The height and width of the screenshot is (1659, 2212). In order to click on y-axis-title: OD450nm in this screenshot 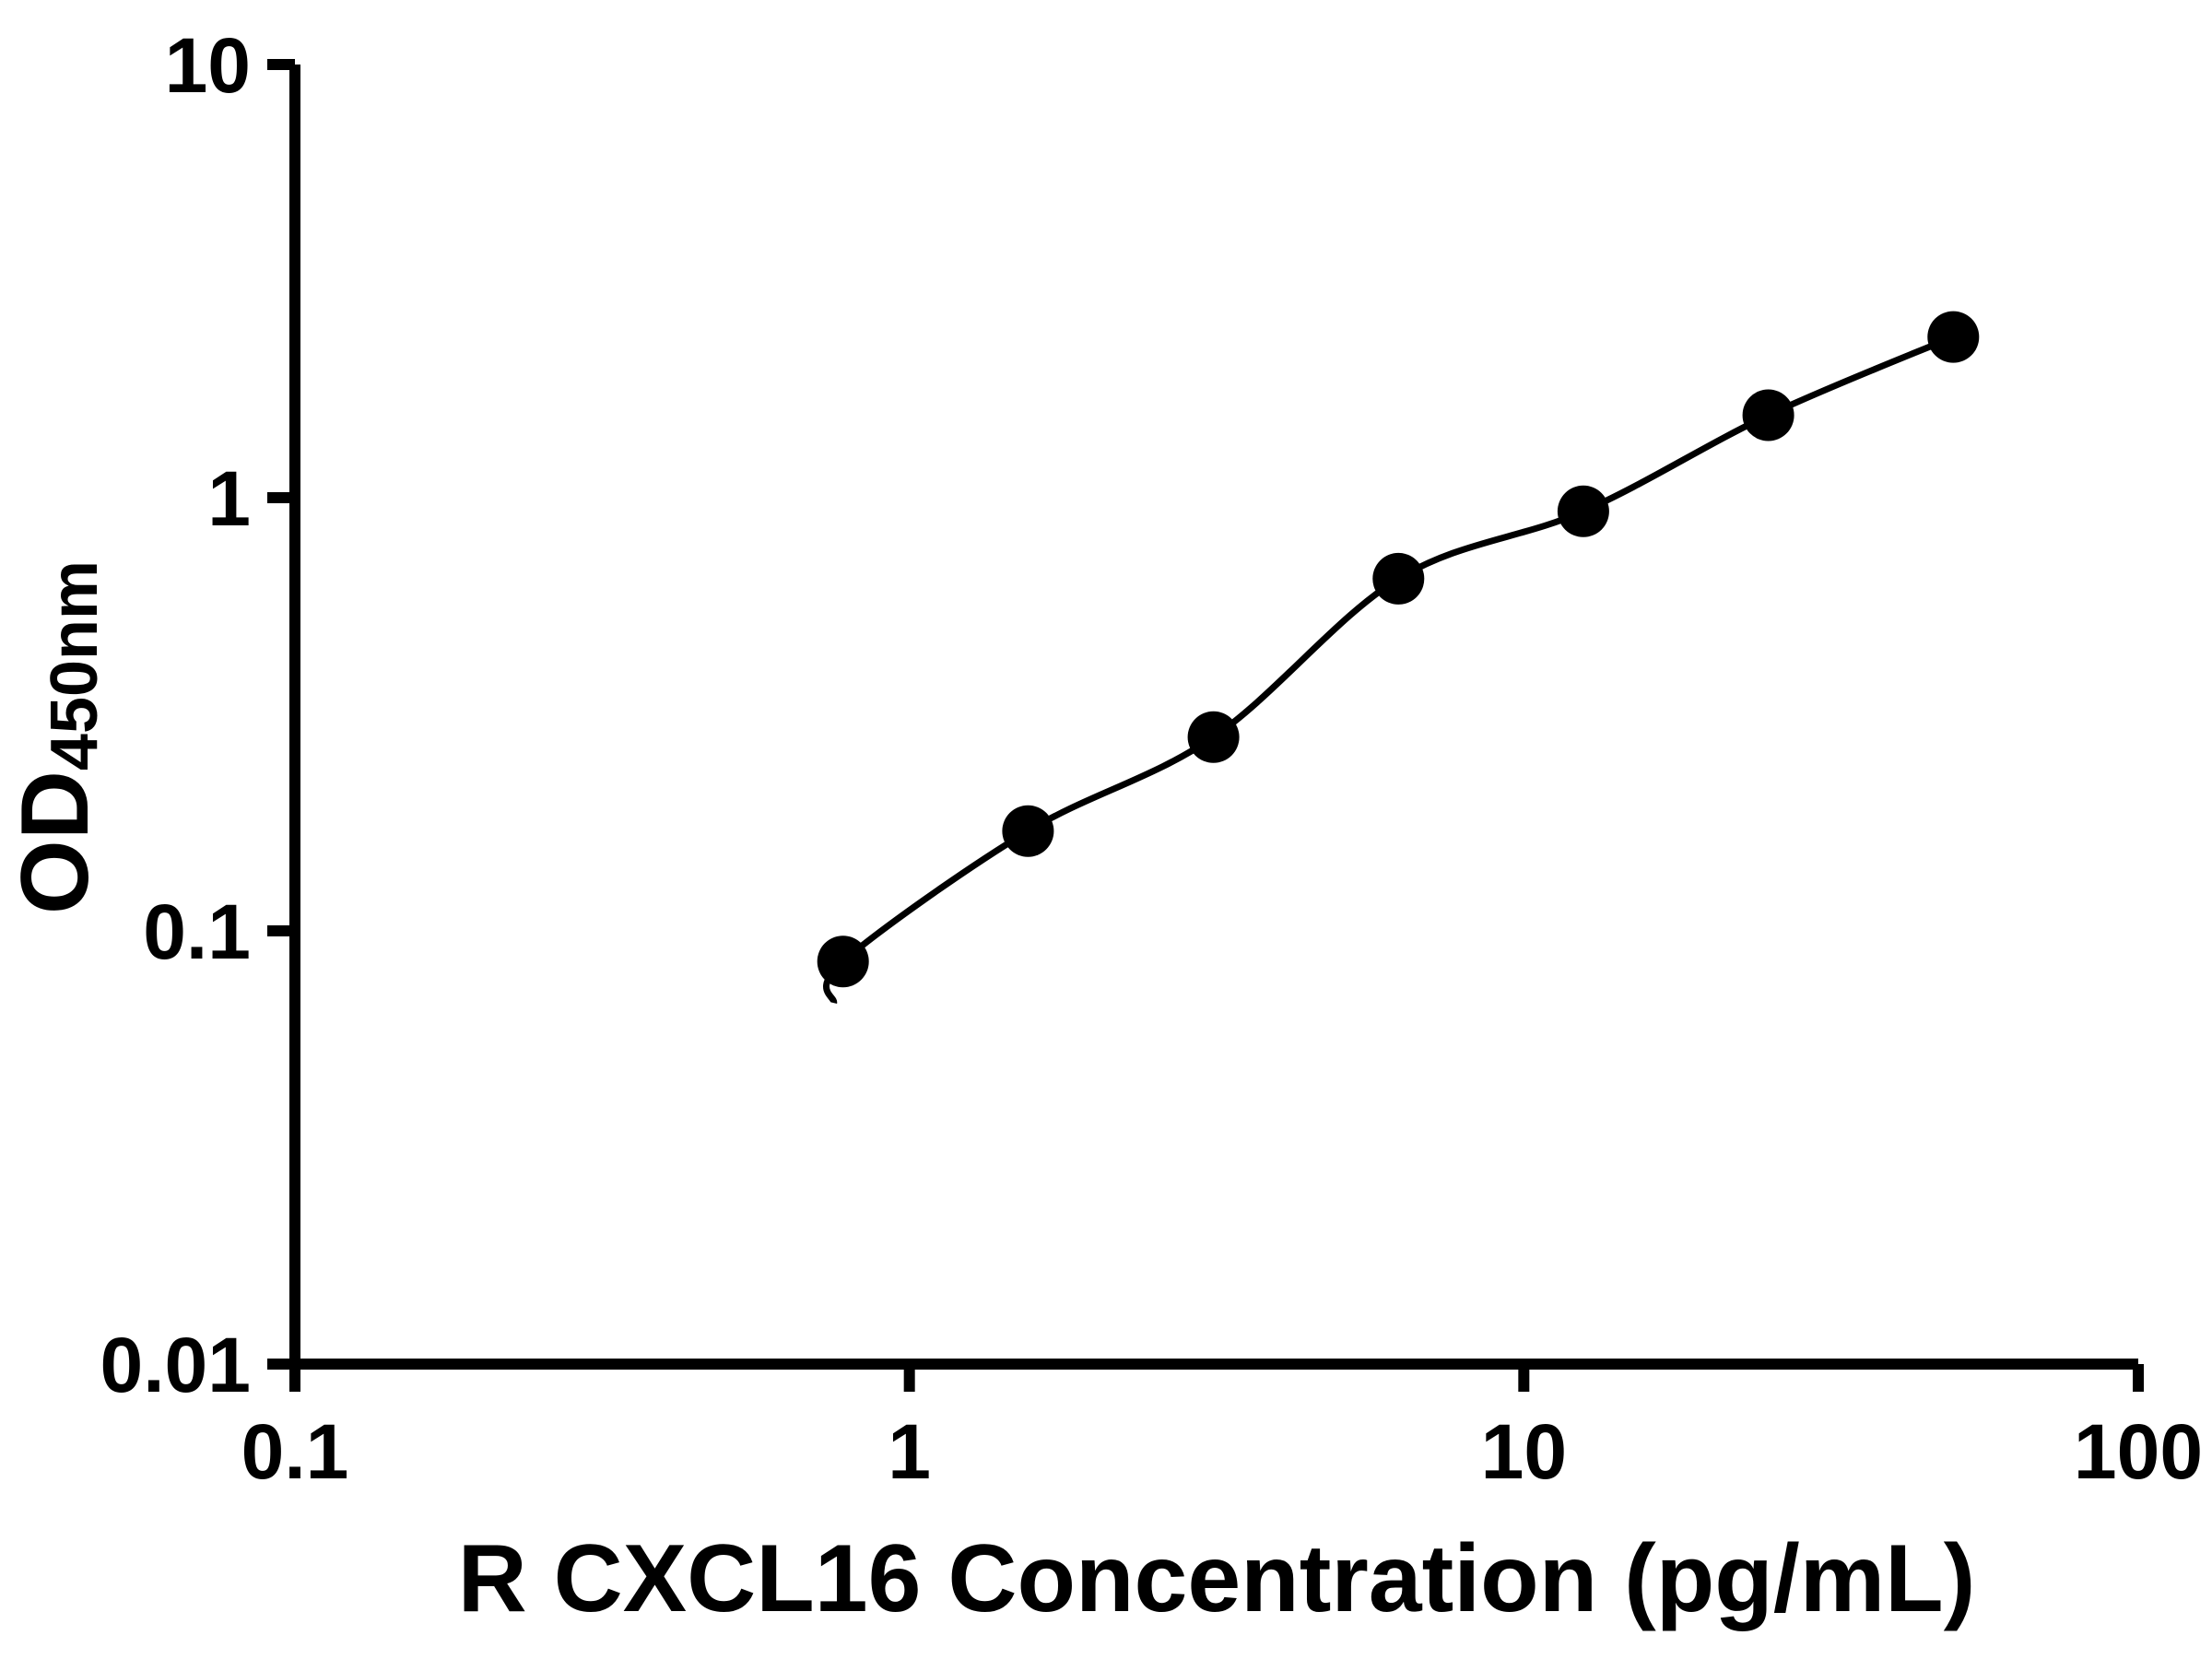, I will do `click(57, 737)`.